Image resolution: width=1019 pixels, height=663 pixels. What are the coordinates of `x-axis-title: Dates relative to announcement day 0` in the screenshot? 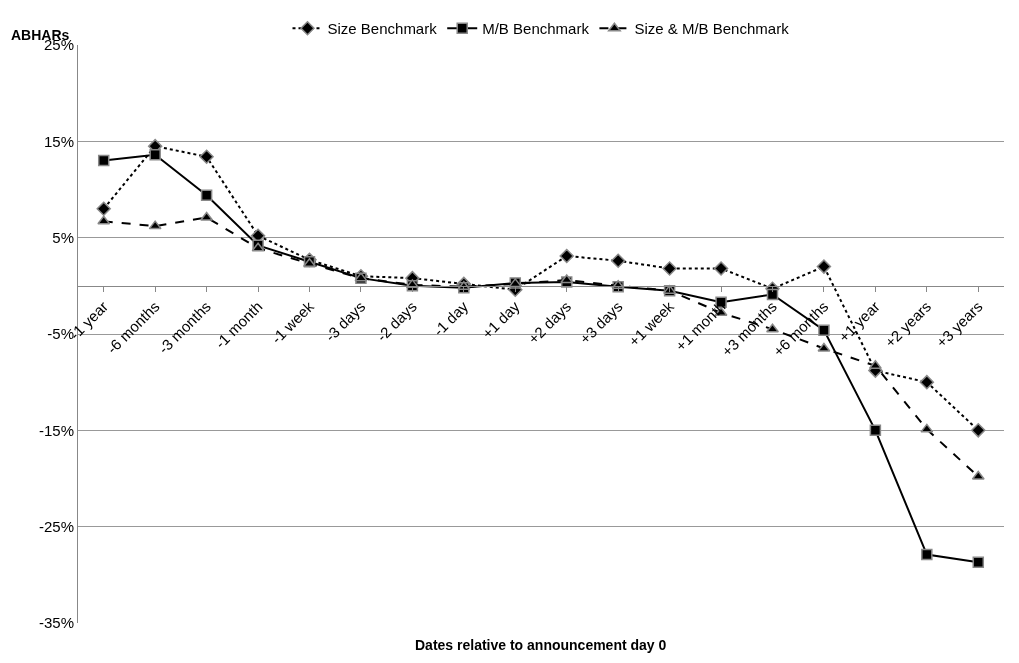 It's located at (541, 645).